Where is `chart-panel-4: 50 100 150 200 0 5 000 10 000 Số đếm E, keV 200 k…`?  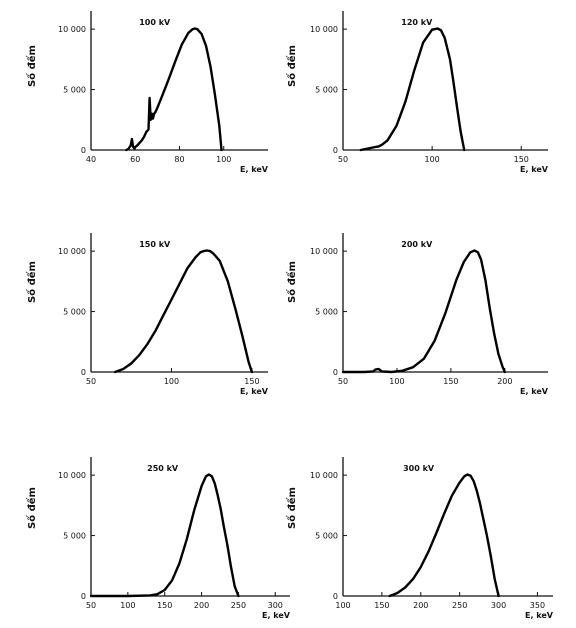
chart-panel-4: 50 100 150 200 0 5 000 10 000 Số đếm E, keV 200 k… is located at coordinates (417, 314).